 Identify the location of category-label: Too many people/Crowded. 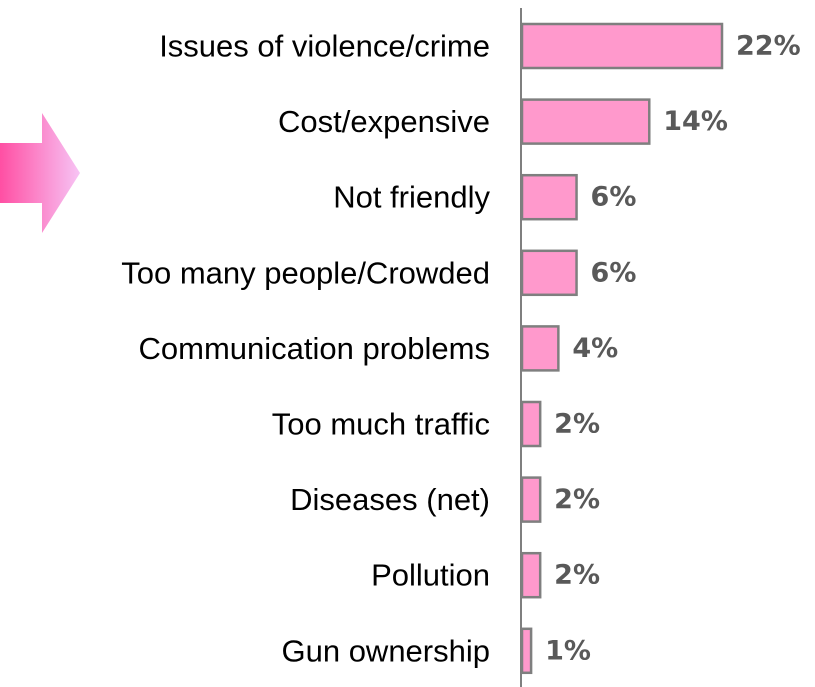
(305, 272).